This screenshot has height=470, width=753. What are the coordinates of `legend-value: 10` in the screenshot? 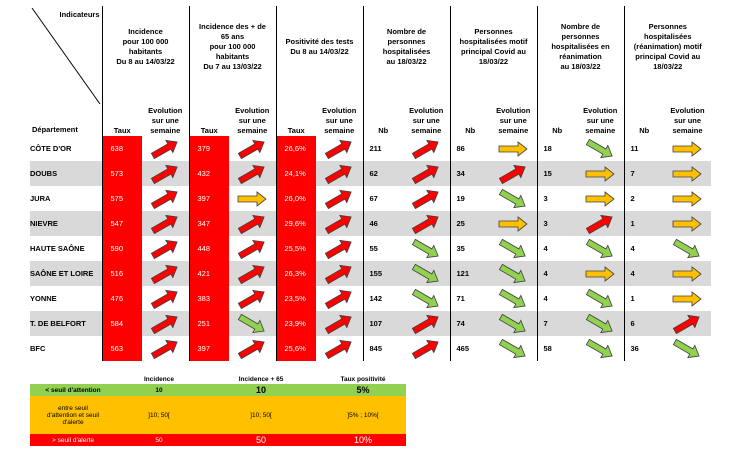 It's located at (159, 390).